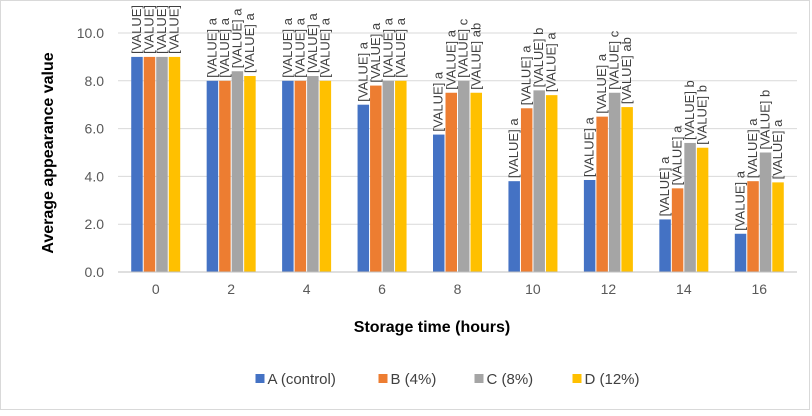  Describe the element at coordinates (48, 152) in the screenshot. I see `y-axis-title: Average appearance value` at that location.